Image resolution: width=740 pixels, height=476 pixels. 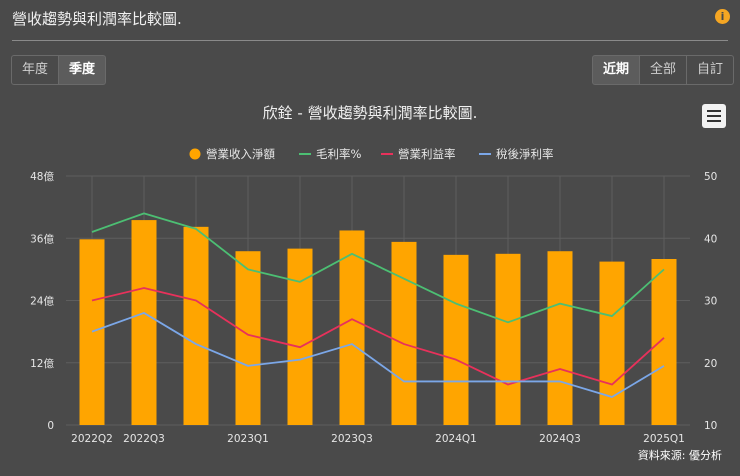 I want to click on info-icon: i, so click(x=722, y=16).